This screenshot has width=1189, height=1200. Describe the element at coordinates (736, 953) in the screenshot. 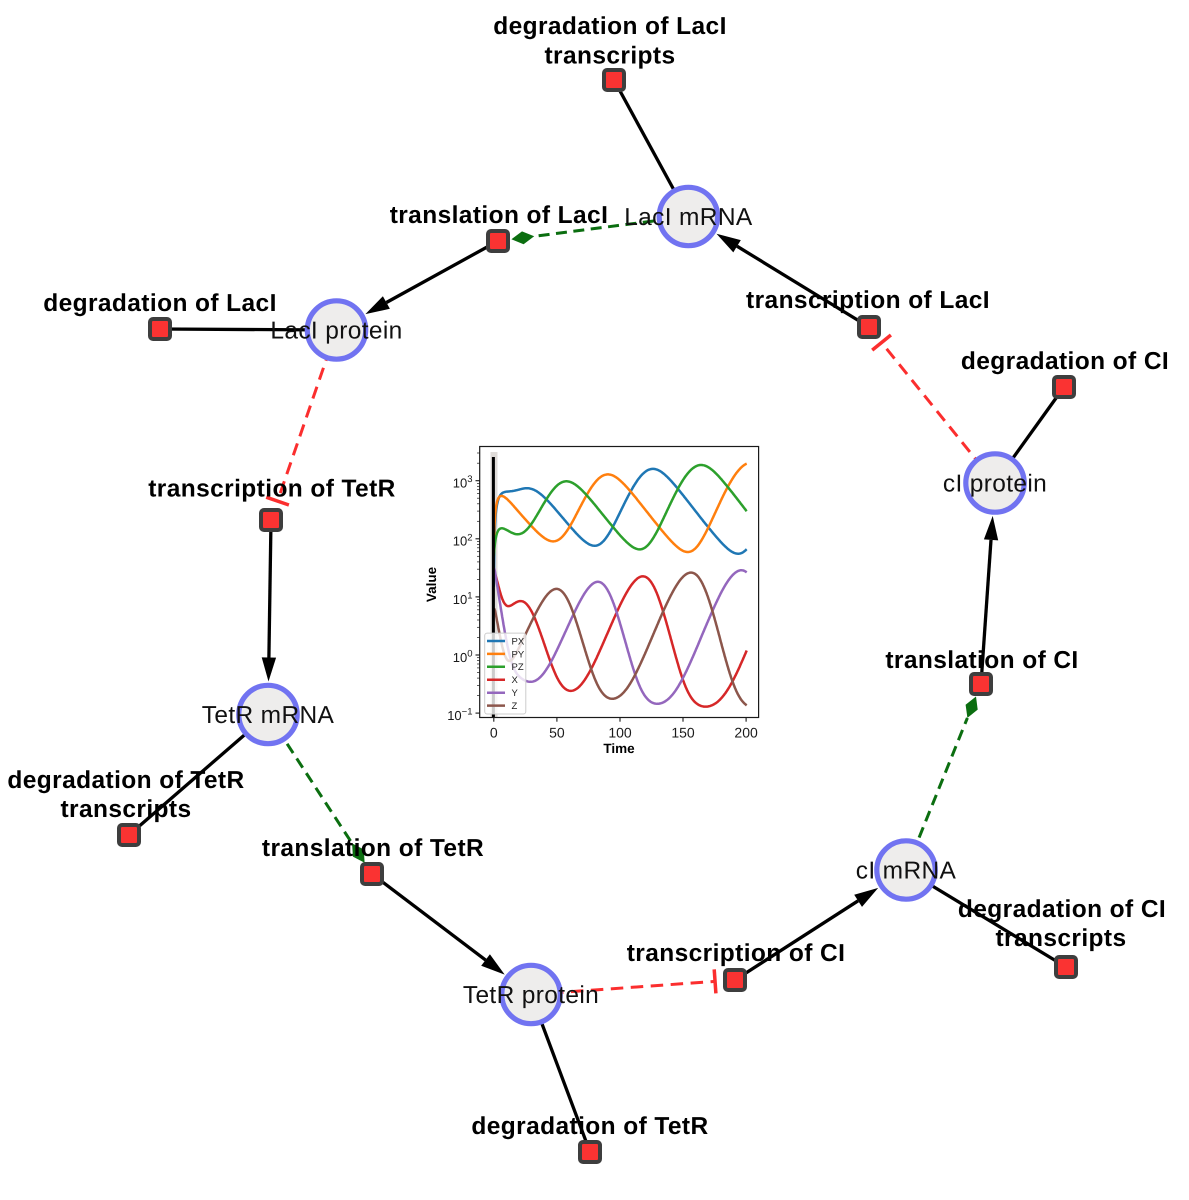

I see `svg-text: transcription of CI` at that location.